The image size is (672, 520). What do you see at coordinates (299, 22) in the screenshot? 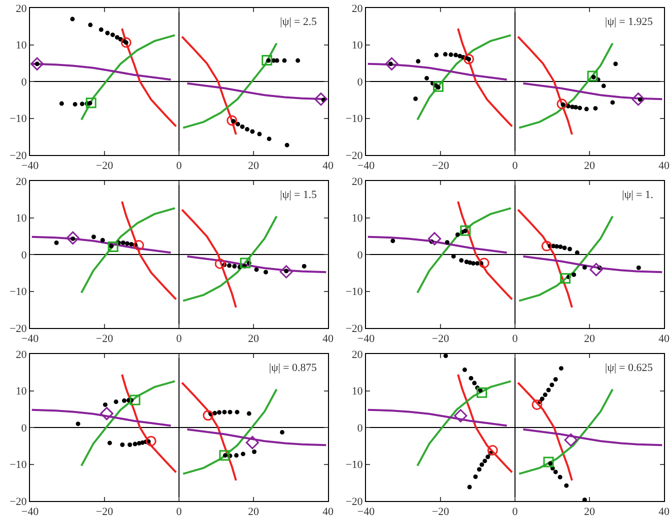
I see `annotation: |ψ| = 2.5` at bounding box center [299, 22].